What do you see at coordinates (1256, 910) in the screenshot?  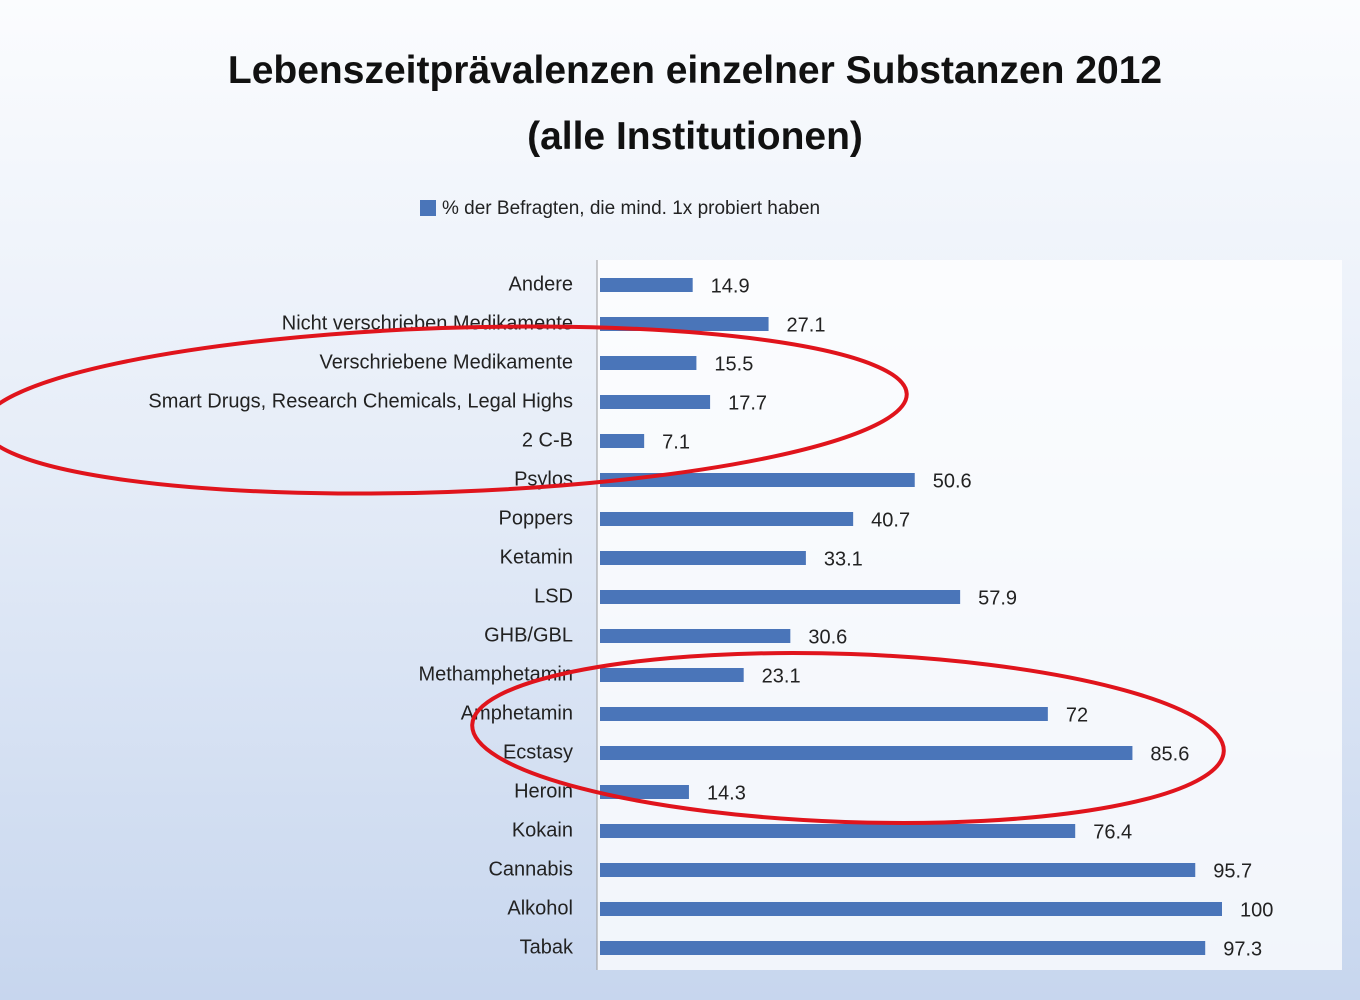 I see `data-label: 100` at bounding box center [1256, 910].